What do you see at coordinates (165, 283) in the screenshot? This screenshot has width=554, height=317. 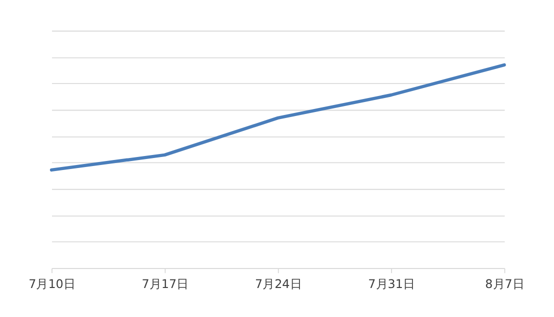 I see `x-tick-label: 7月17日` at bounding box center [165, 283].